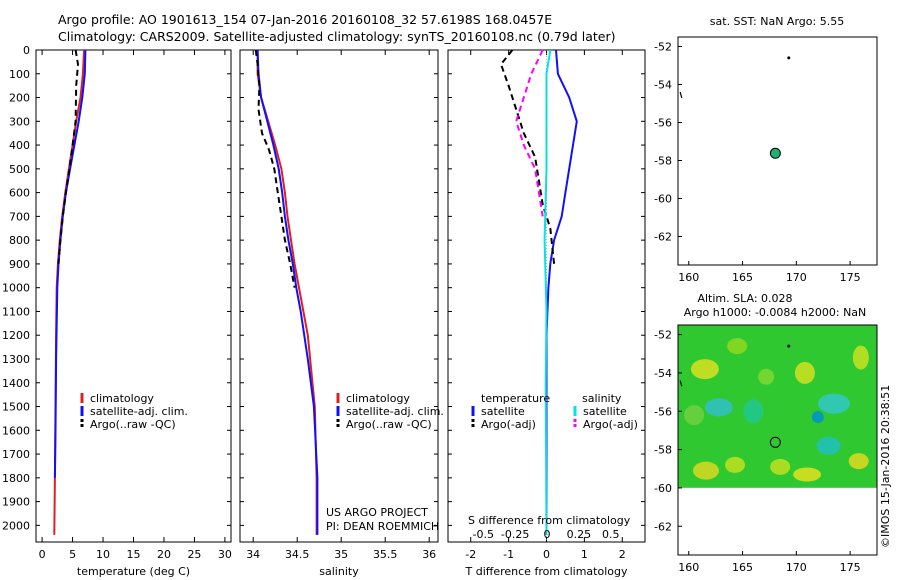 Image resolution: width=900 pixels, height=580 pixels. I want to click on imos-stamp: ©IMOS 15-Jan-2016 20:38:51, so click(885, 466).